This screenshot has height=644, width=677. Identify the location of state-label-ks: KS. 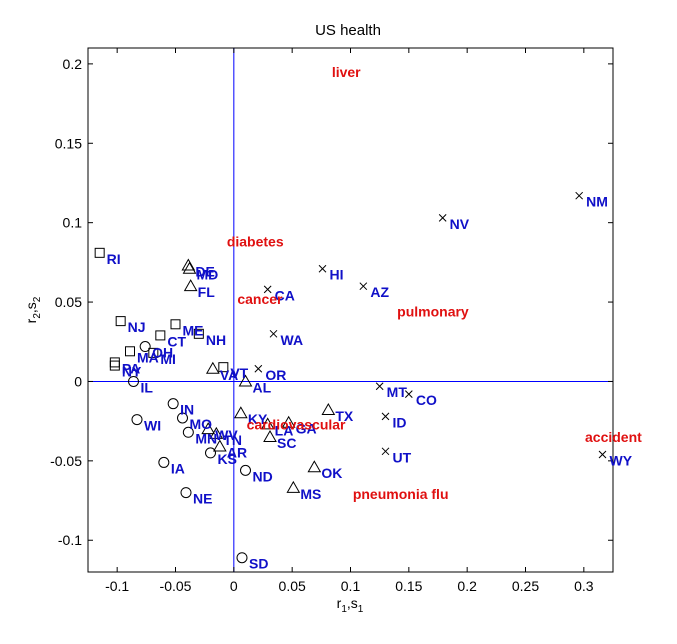
(227, 459).